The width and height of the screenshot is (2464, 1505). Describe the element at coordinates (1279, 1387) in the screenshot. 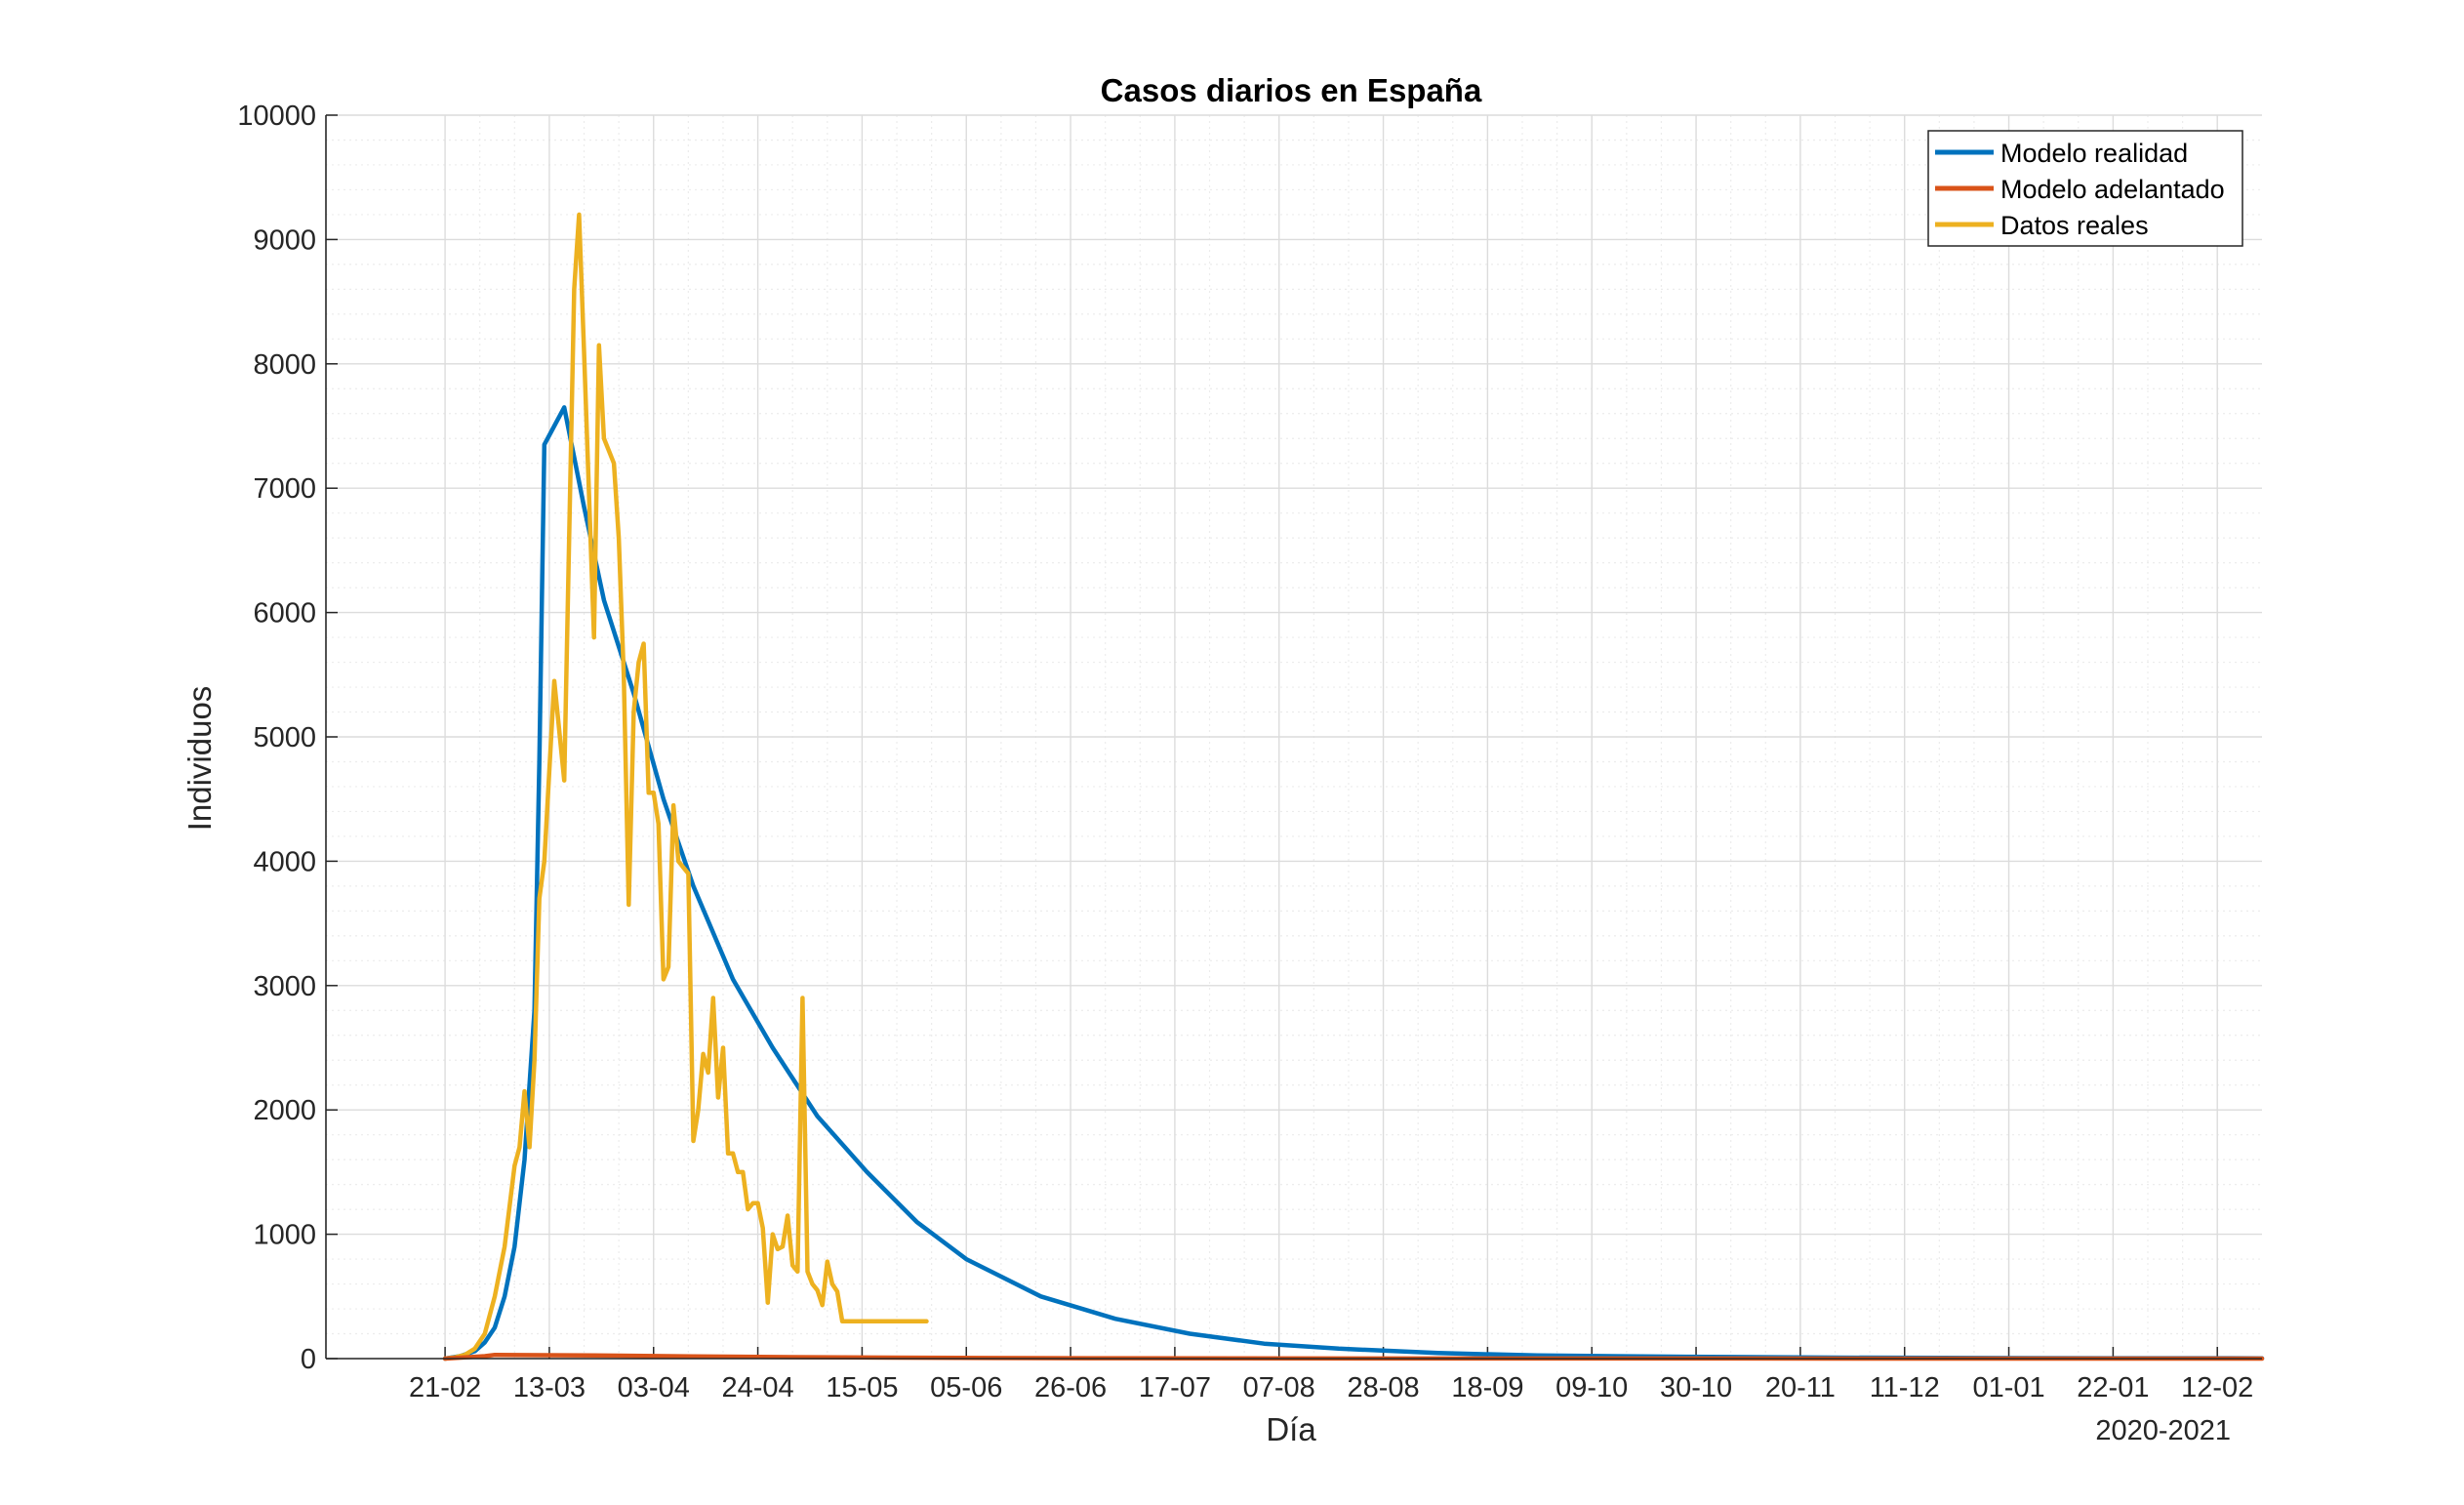

I see `x-tick-label: 07-08` at that location.